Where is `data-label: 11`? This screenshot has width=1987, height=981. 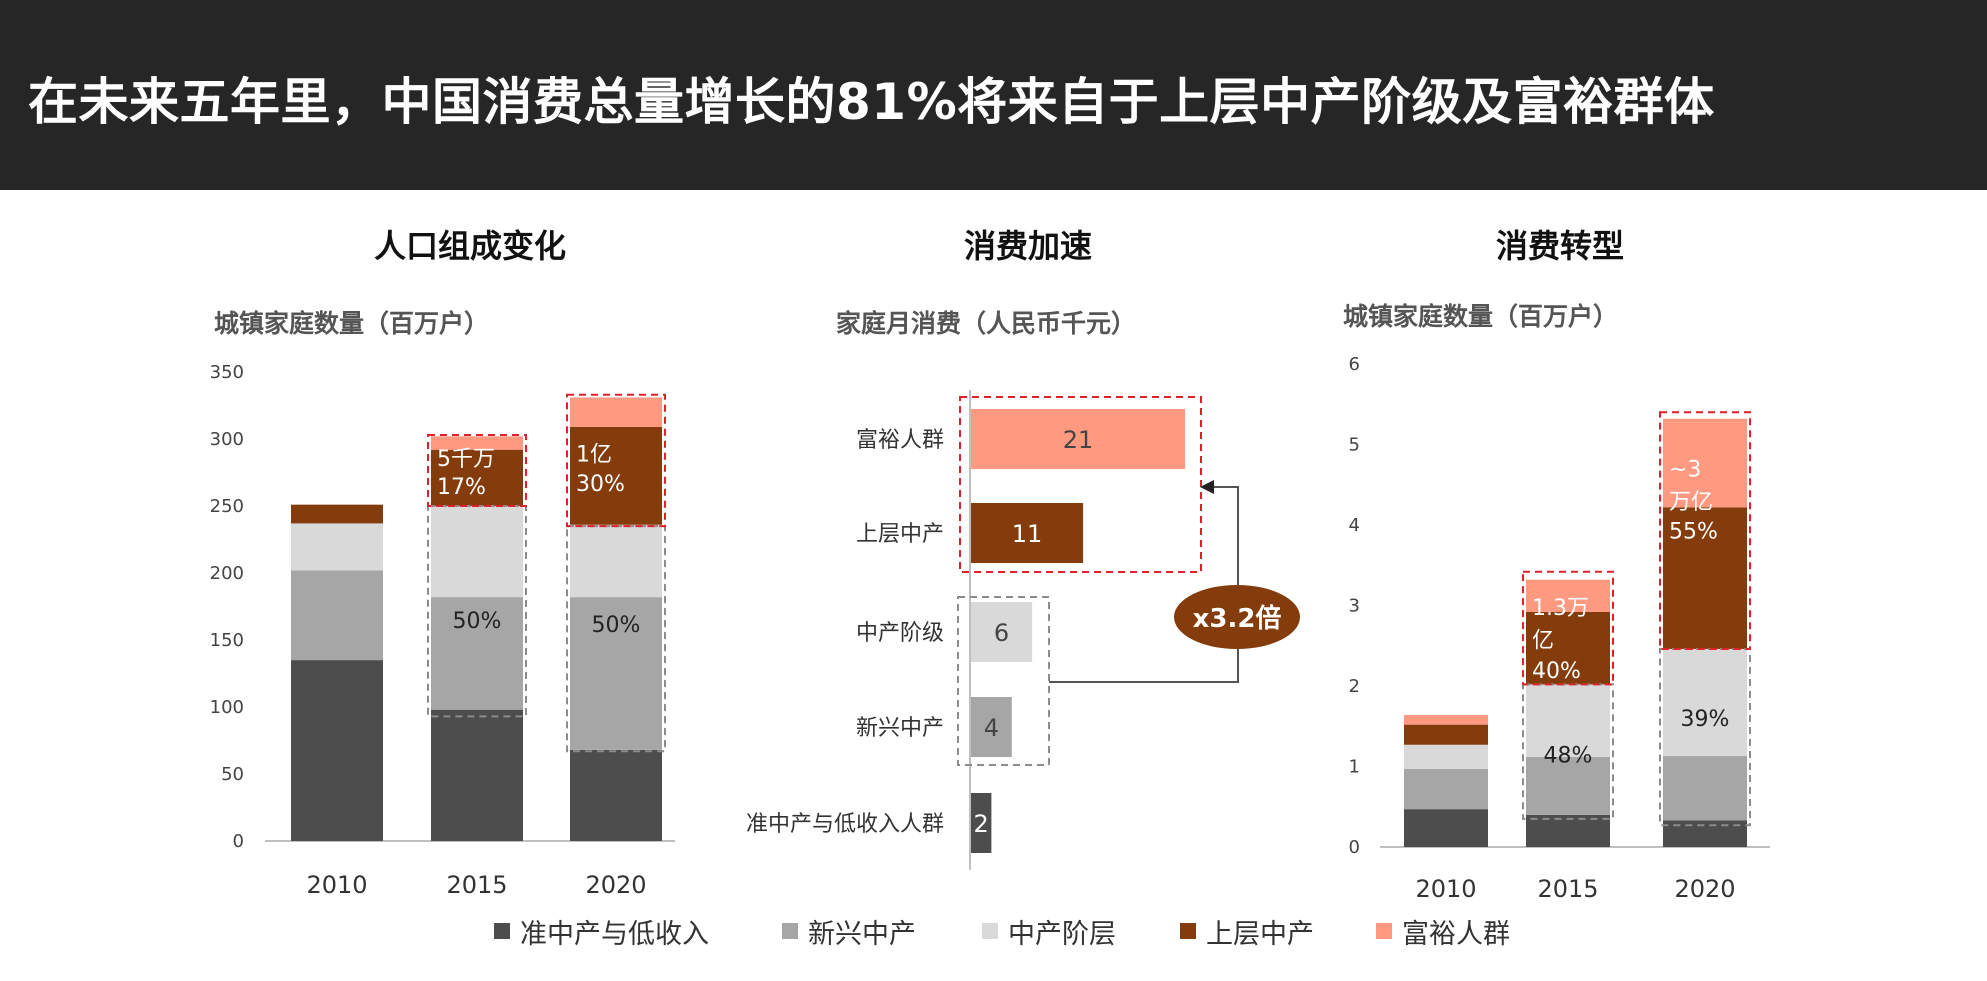
data-label: 11 is located at coordinates (1027, 534).